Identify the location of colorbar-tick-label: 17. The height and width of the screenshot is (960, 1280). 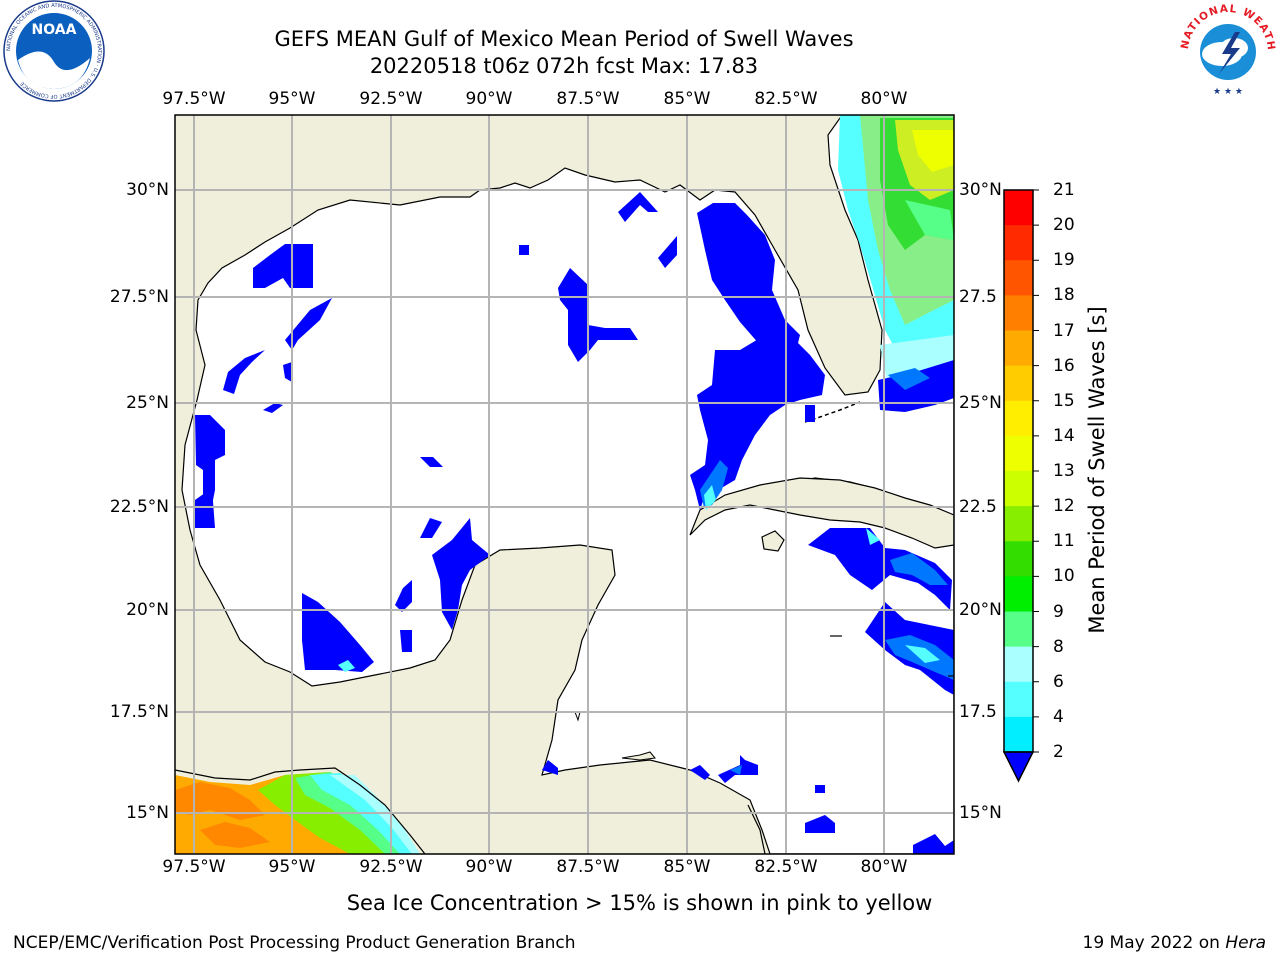
(1064, 330).